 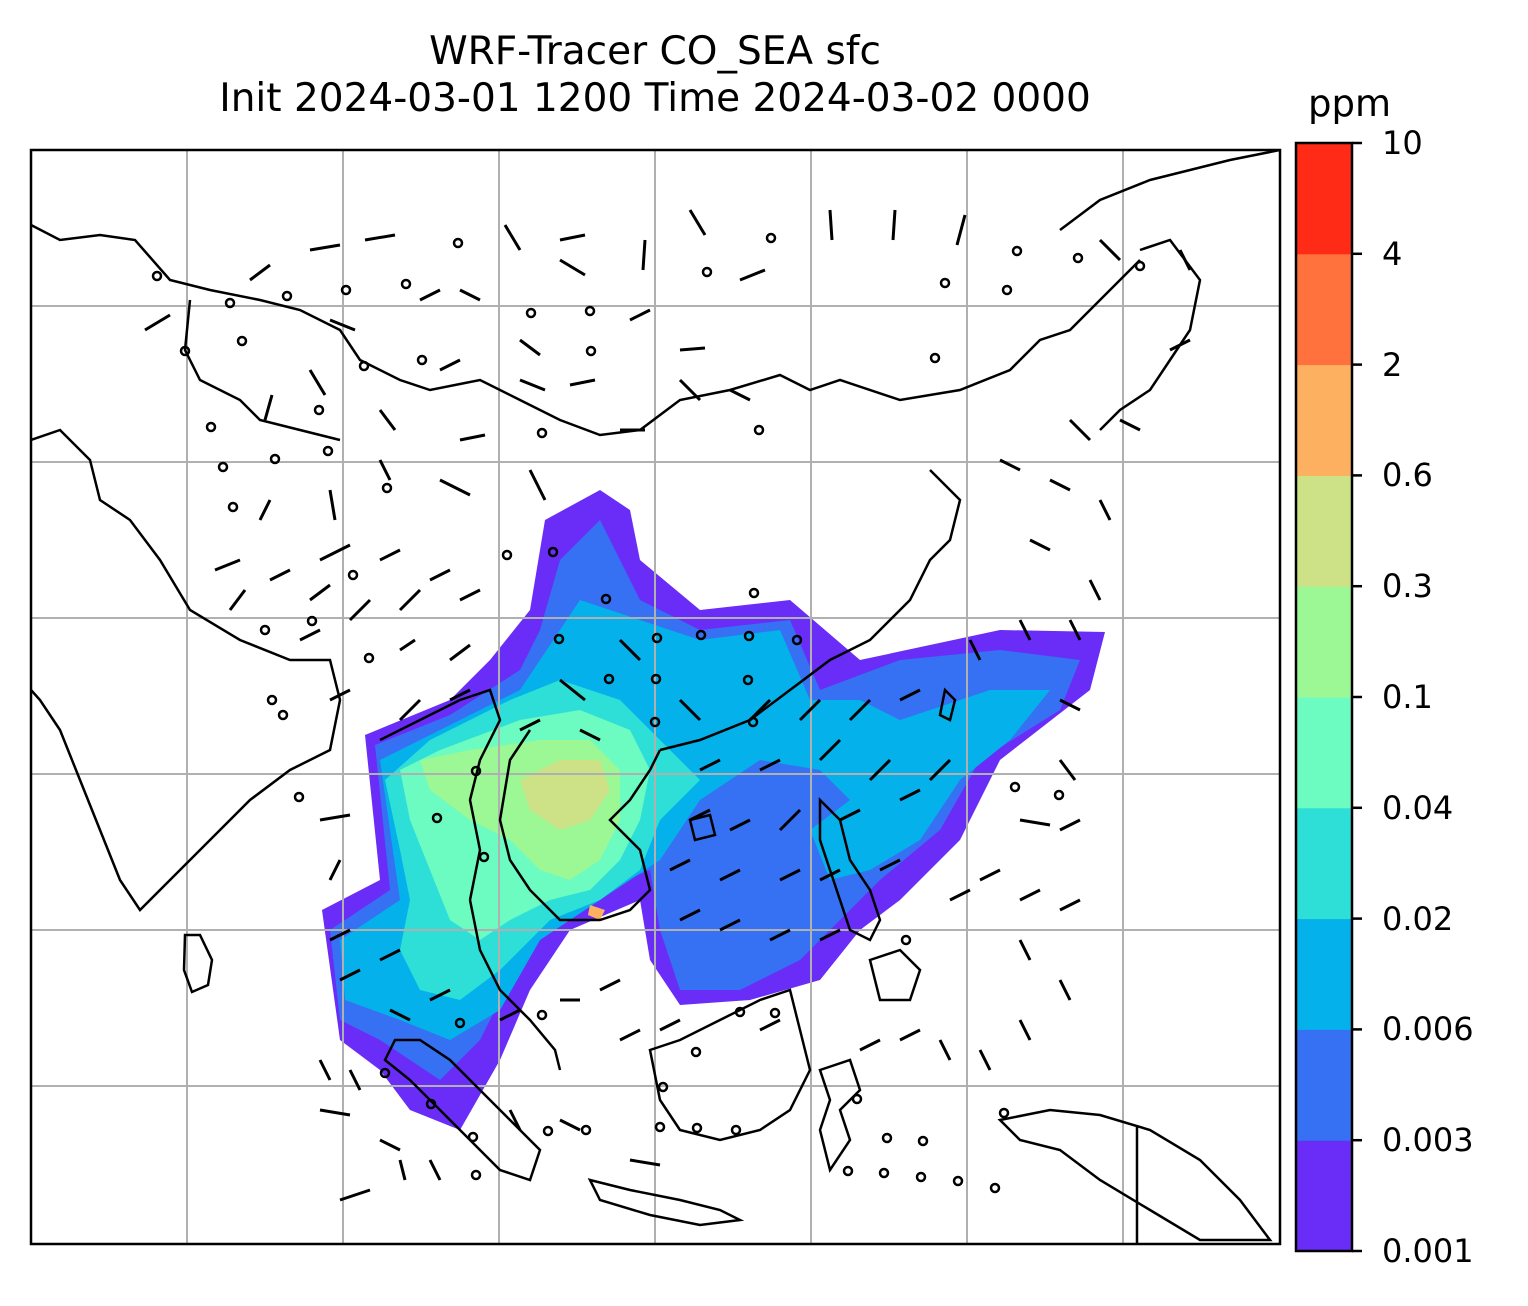 What do you see at coordinates (1357, 697) in the screenshot?
I see `colorbar-ticks` at bounding box center [1357, 697].